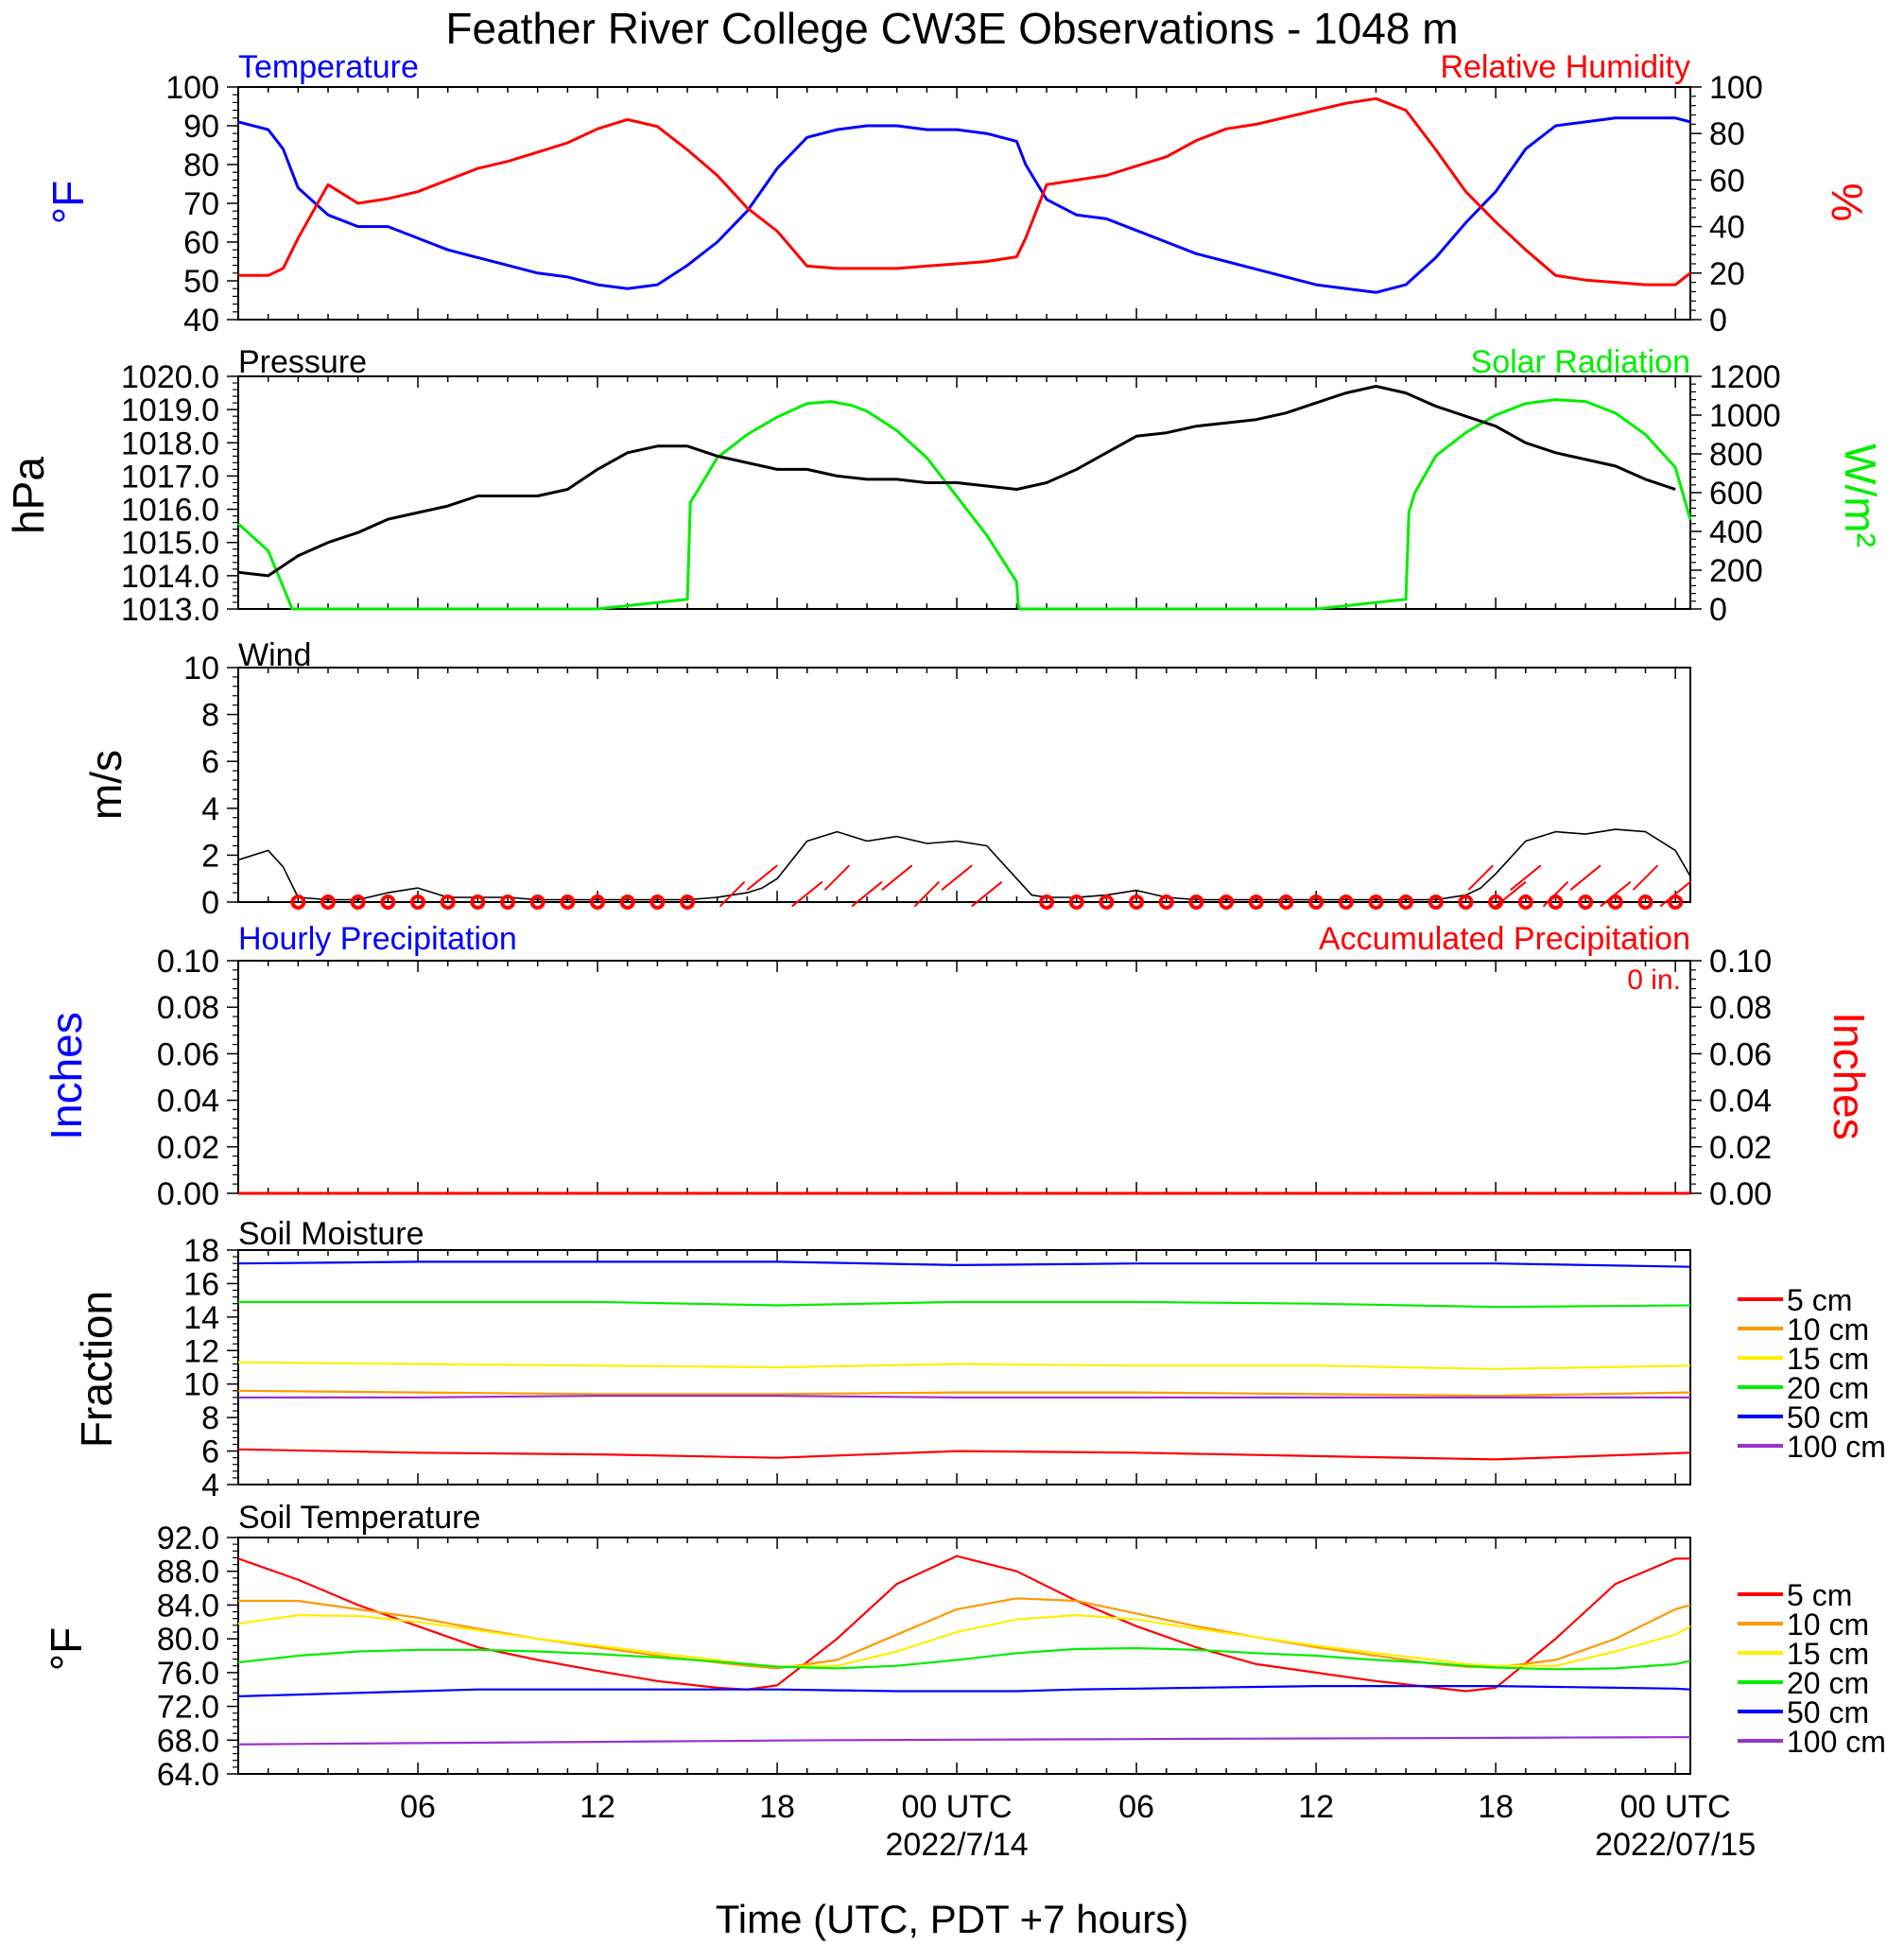 This screenshot has width=1904, height=1946. I want to click on axes-wind: 0 2 4 6 8 10, so click(937, 786).